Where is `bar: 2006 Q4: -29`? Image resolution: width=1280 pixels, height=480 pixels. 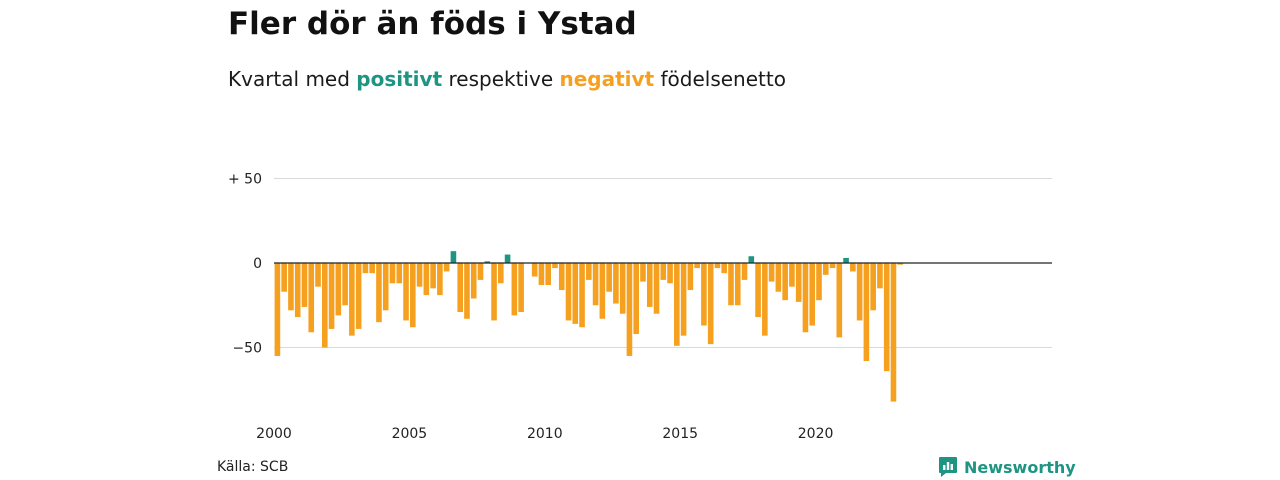 bar: 2006 Q4: -29 is located at coordinates (460, 288).